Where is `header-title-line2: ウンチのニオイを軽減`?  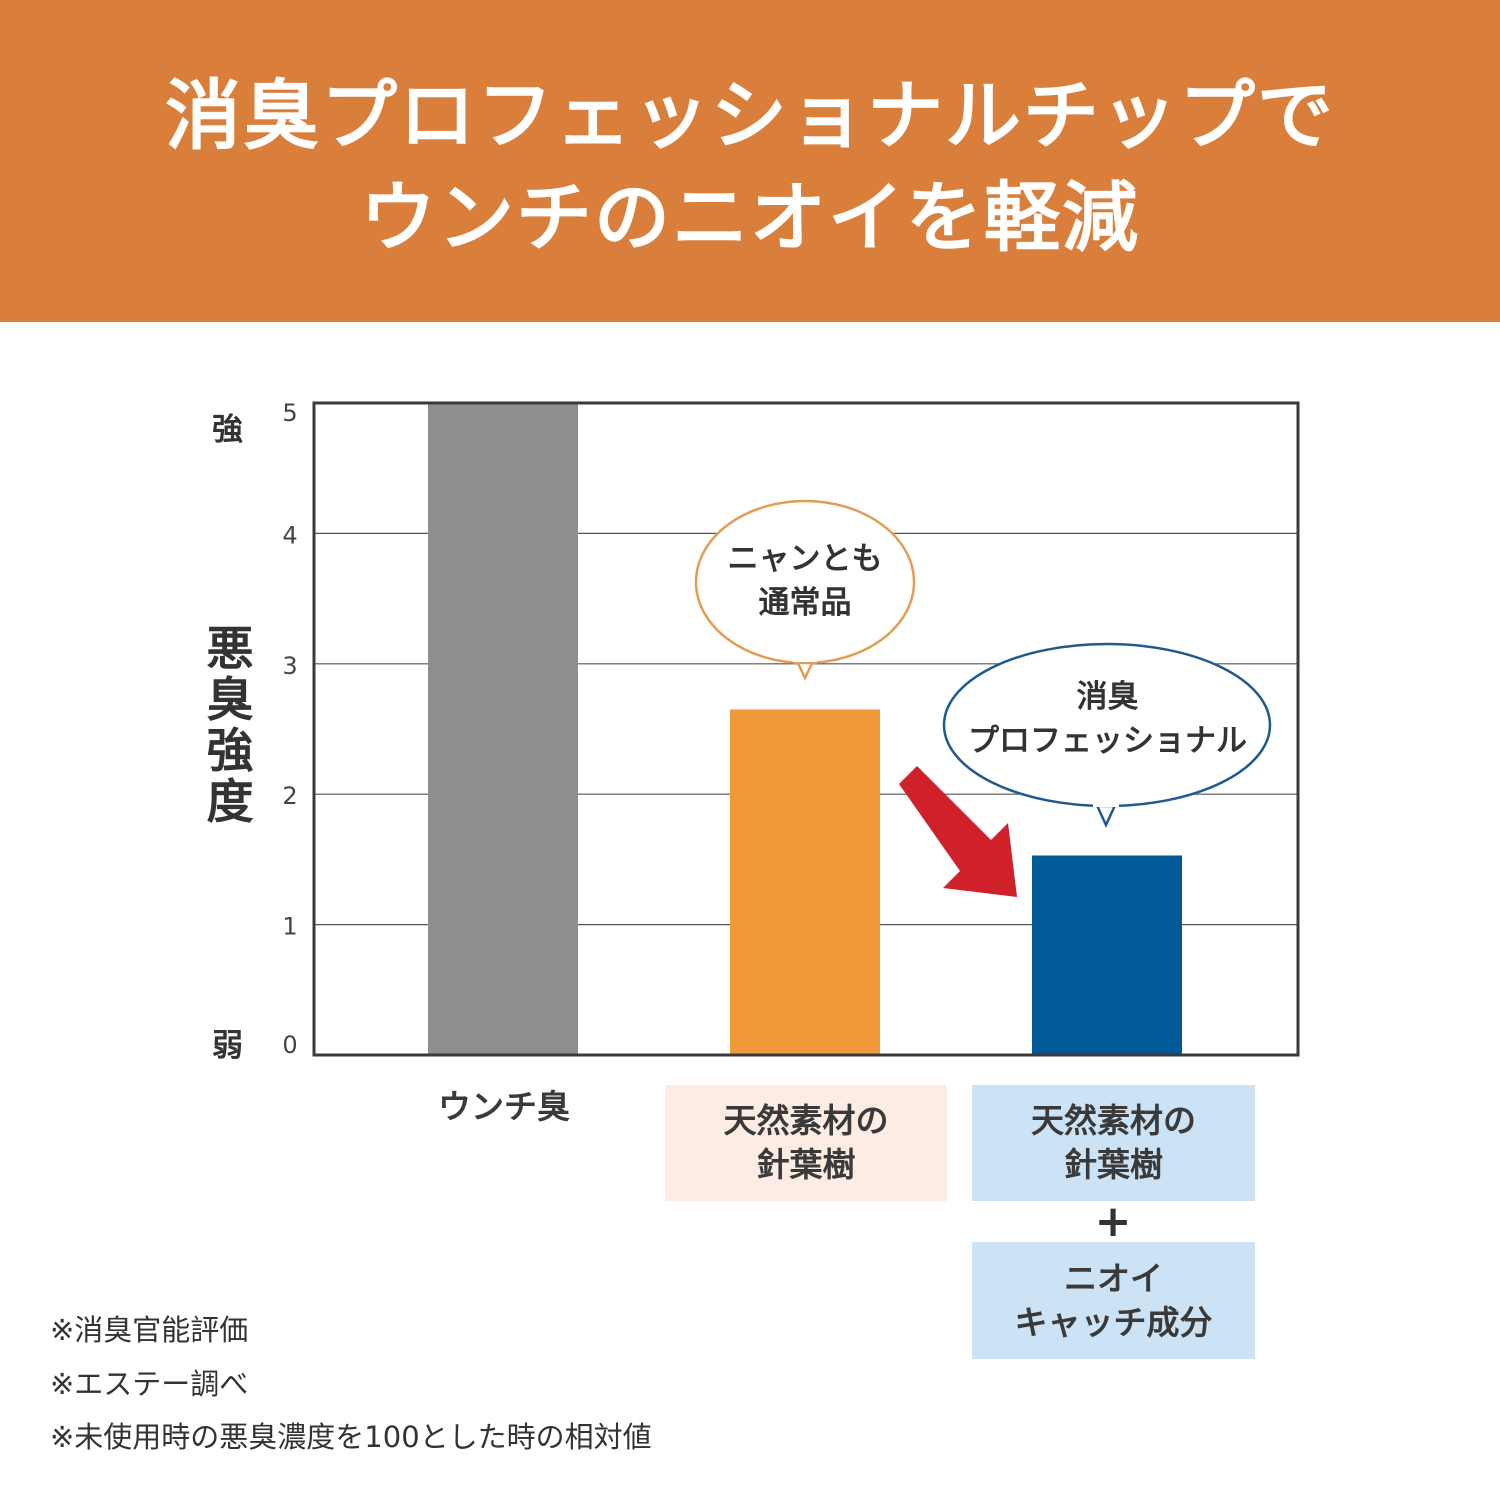
header-title-line2: ウンチのニオイを軽減 is located at coordinates (750, 217).